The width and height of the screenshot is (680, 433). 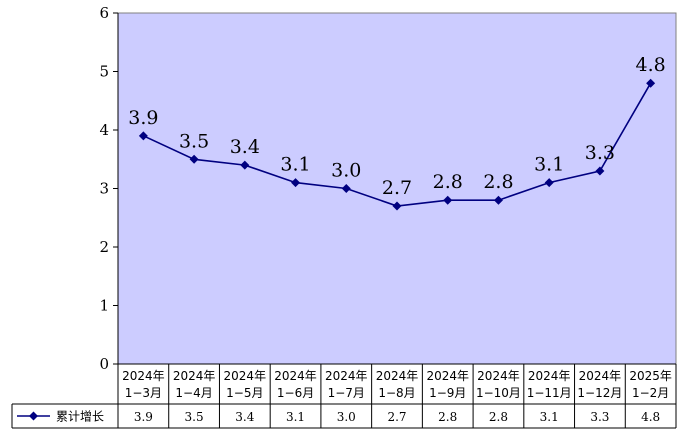 I want to click on x-category-label: 1−2月, so click(x=650, y=393).